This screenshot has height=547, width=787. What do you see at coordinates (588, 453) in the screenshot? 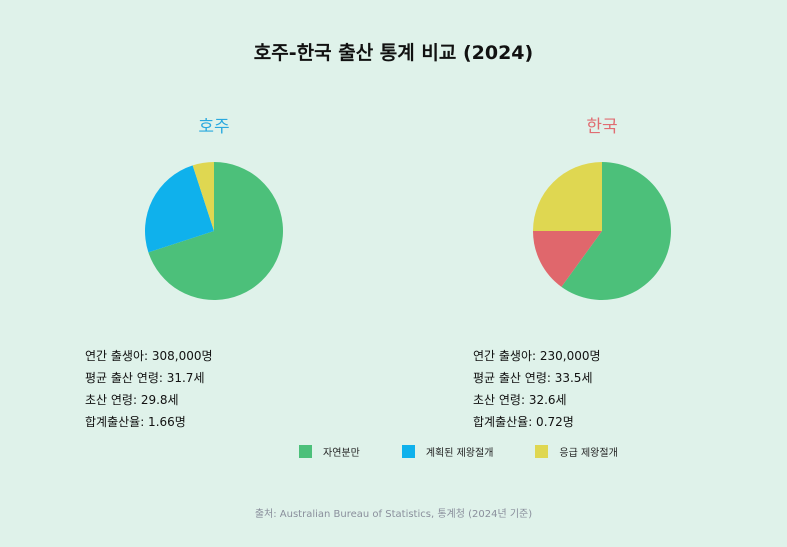
I see `legend-label: 응급 제왕절개` at bounding box center [588, 453].